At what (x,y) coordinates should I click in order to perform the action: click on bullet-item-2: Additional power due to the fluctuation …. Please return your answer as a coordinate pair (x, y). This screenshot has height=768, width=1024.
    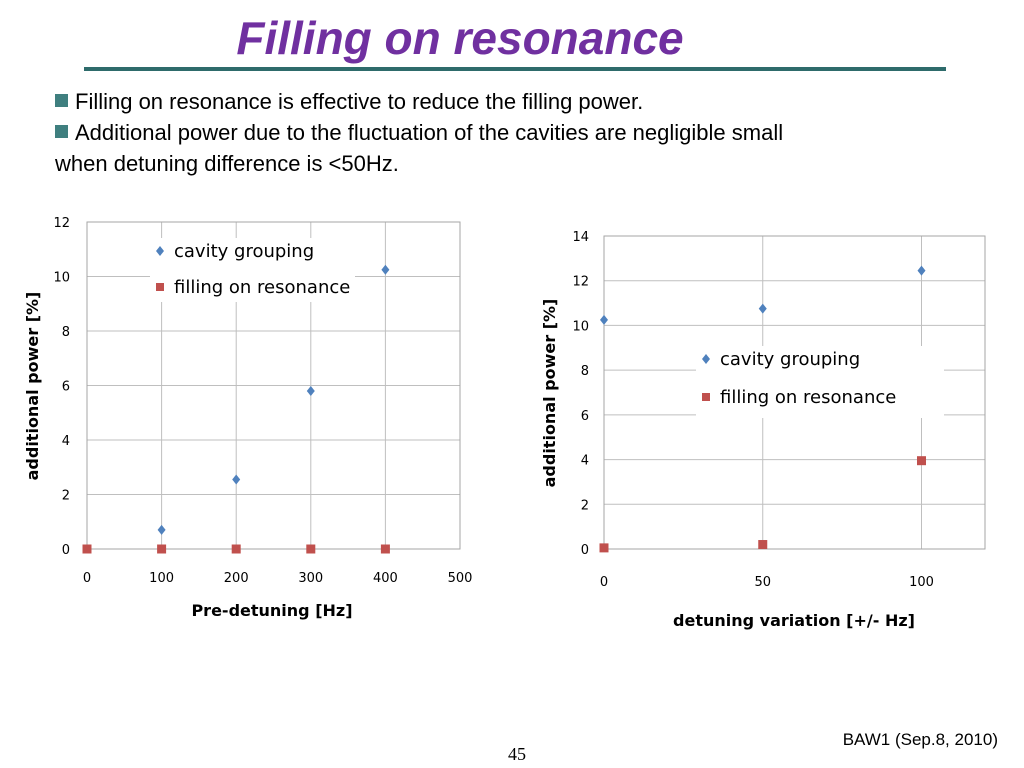
    Looking at the image, I should click on (520, 132).